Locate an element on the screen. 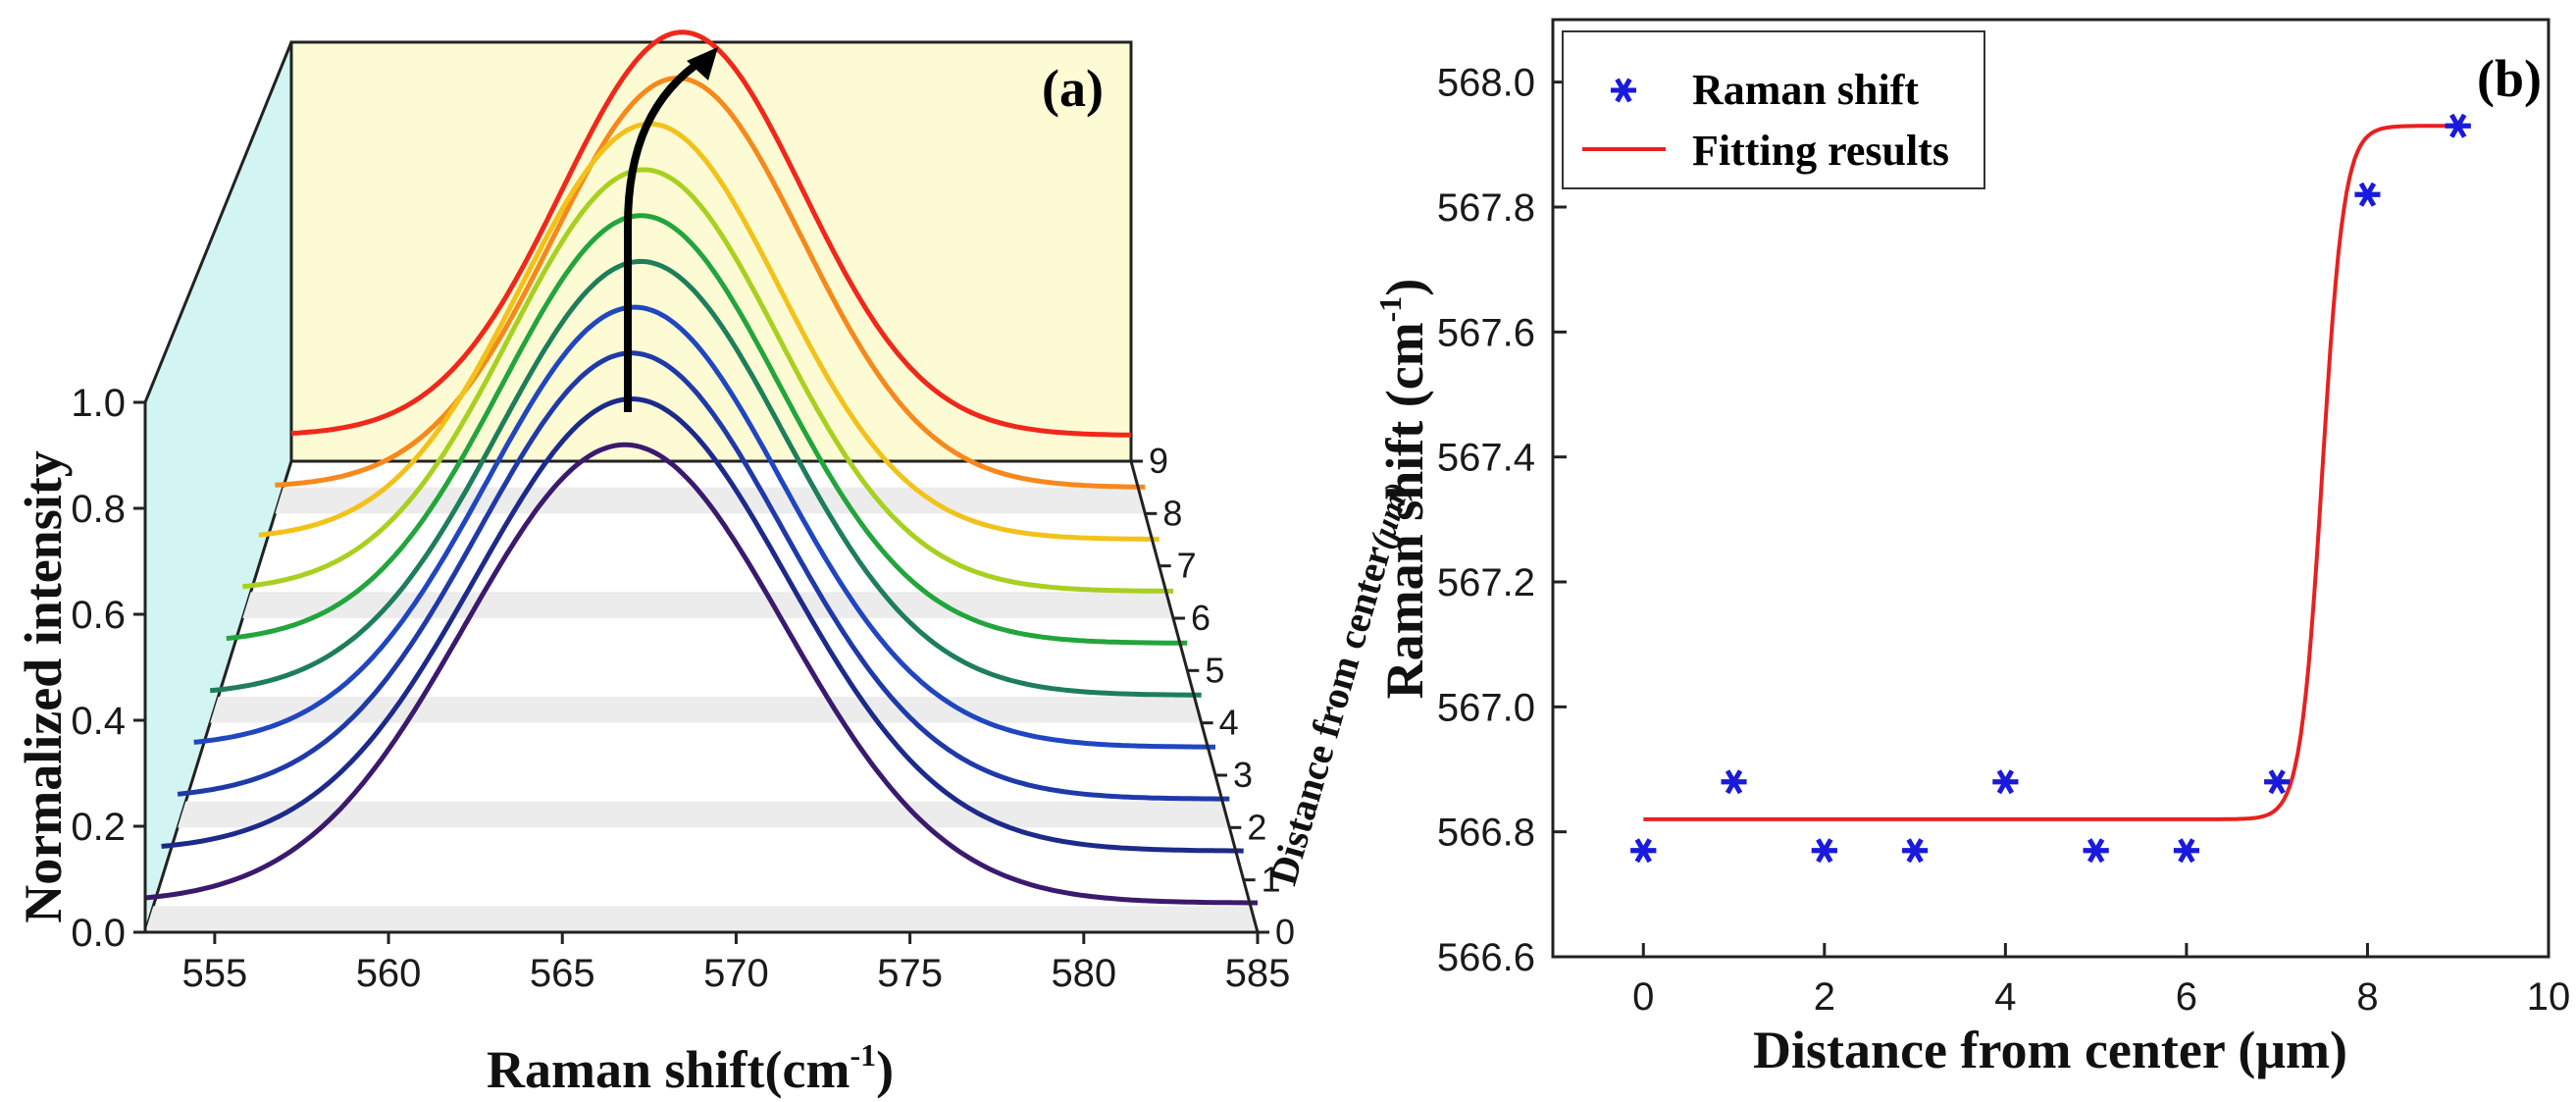 The width and height of the screenshot is (2576, 1102). arrow-head is located at coordinates (702, 63).